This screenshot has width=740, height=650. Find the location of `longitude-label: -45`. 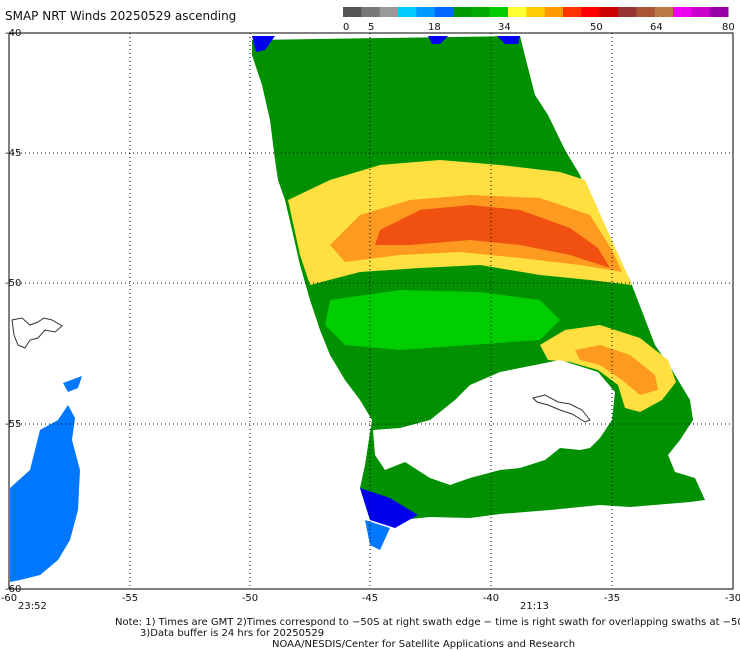

longitude-label: -45 is located at coordinates (370, 598).